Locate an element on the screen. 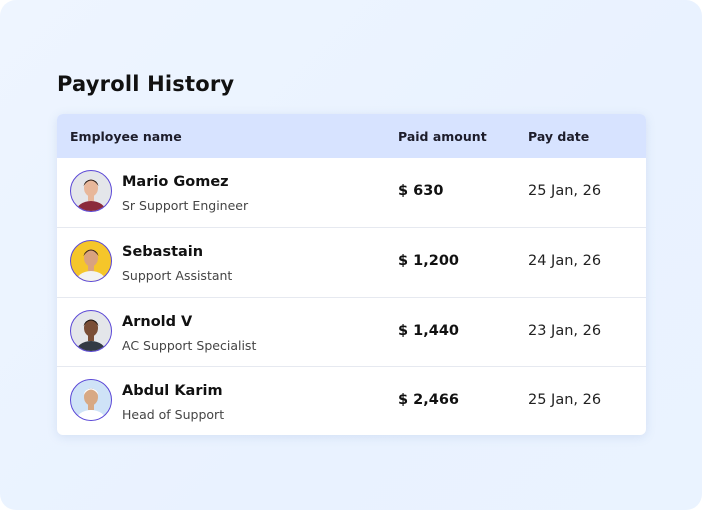 This screenshot has height=510, width=702. employee-name: Arnold V is located at coordinates (157, 321).